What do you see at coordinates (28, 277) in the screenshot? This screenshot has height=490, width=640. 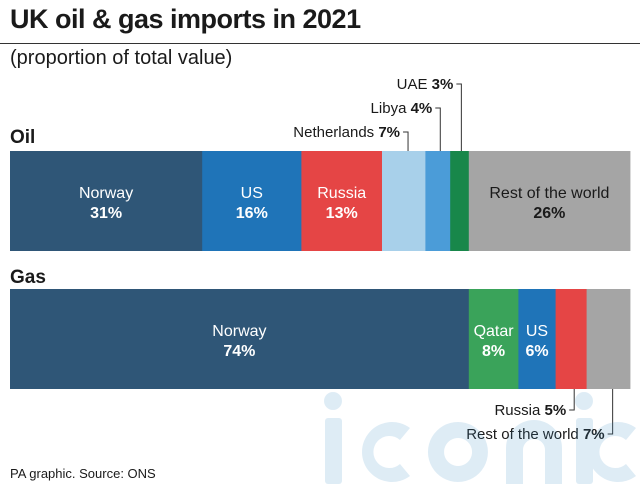 I see `group-label-gas: Gas` at bounding box center [28, 277].